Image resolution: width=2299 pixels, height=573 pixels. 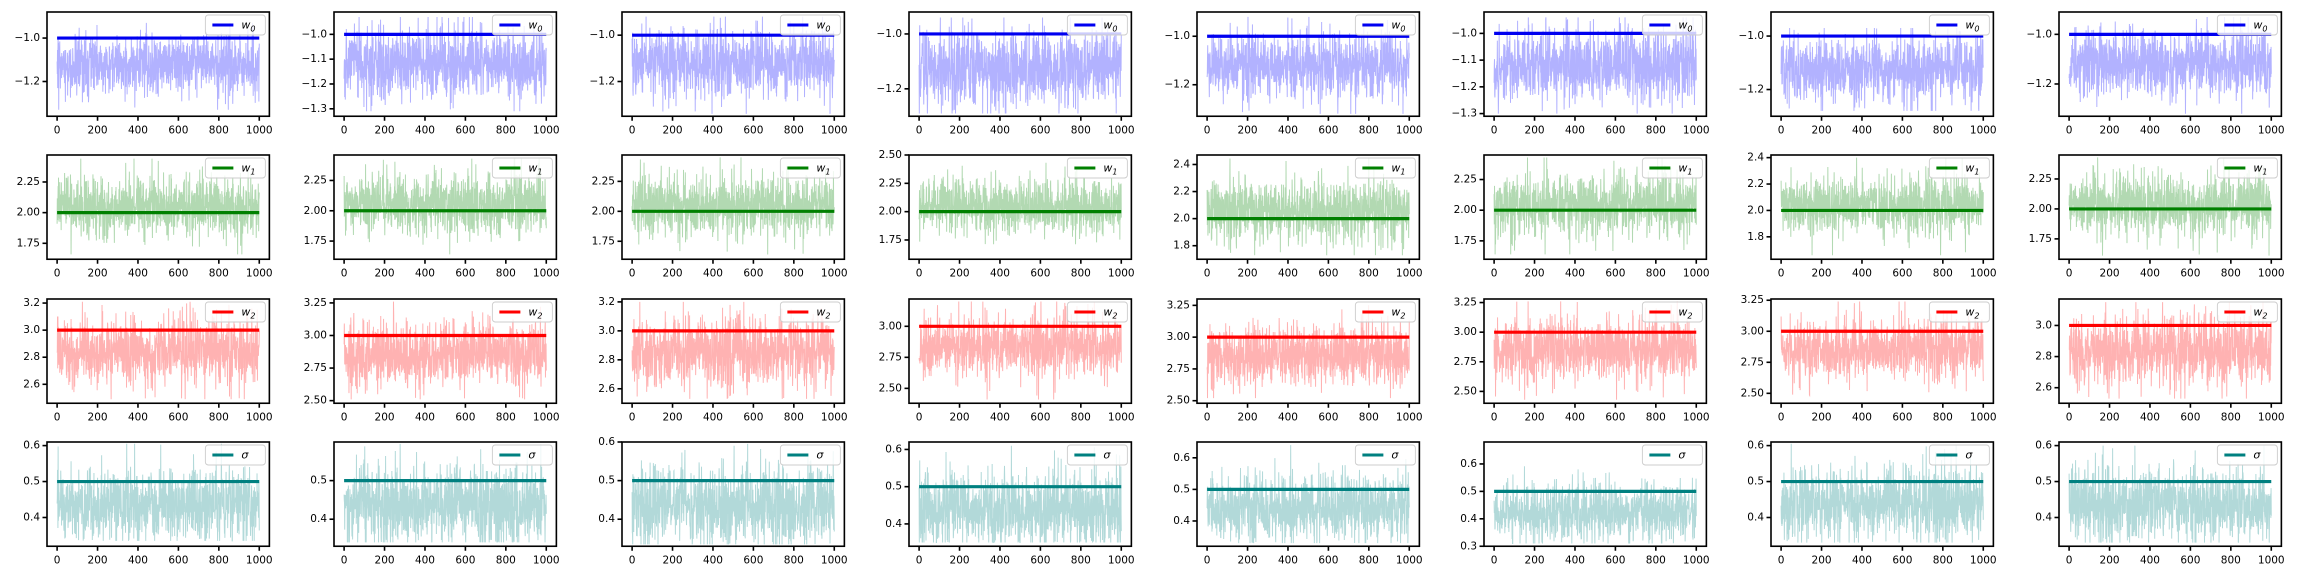 I want to click on y-tick-label: −1.1, so click(x=1464, y=60).